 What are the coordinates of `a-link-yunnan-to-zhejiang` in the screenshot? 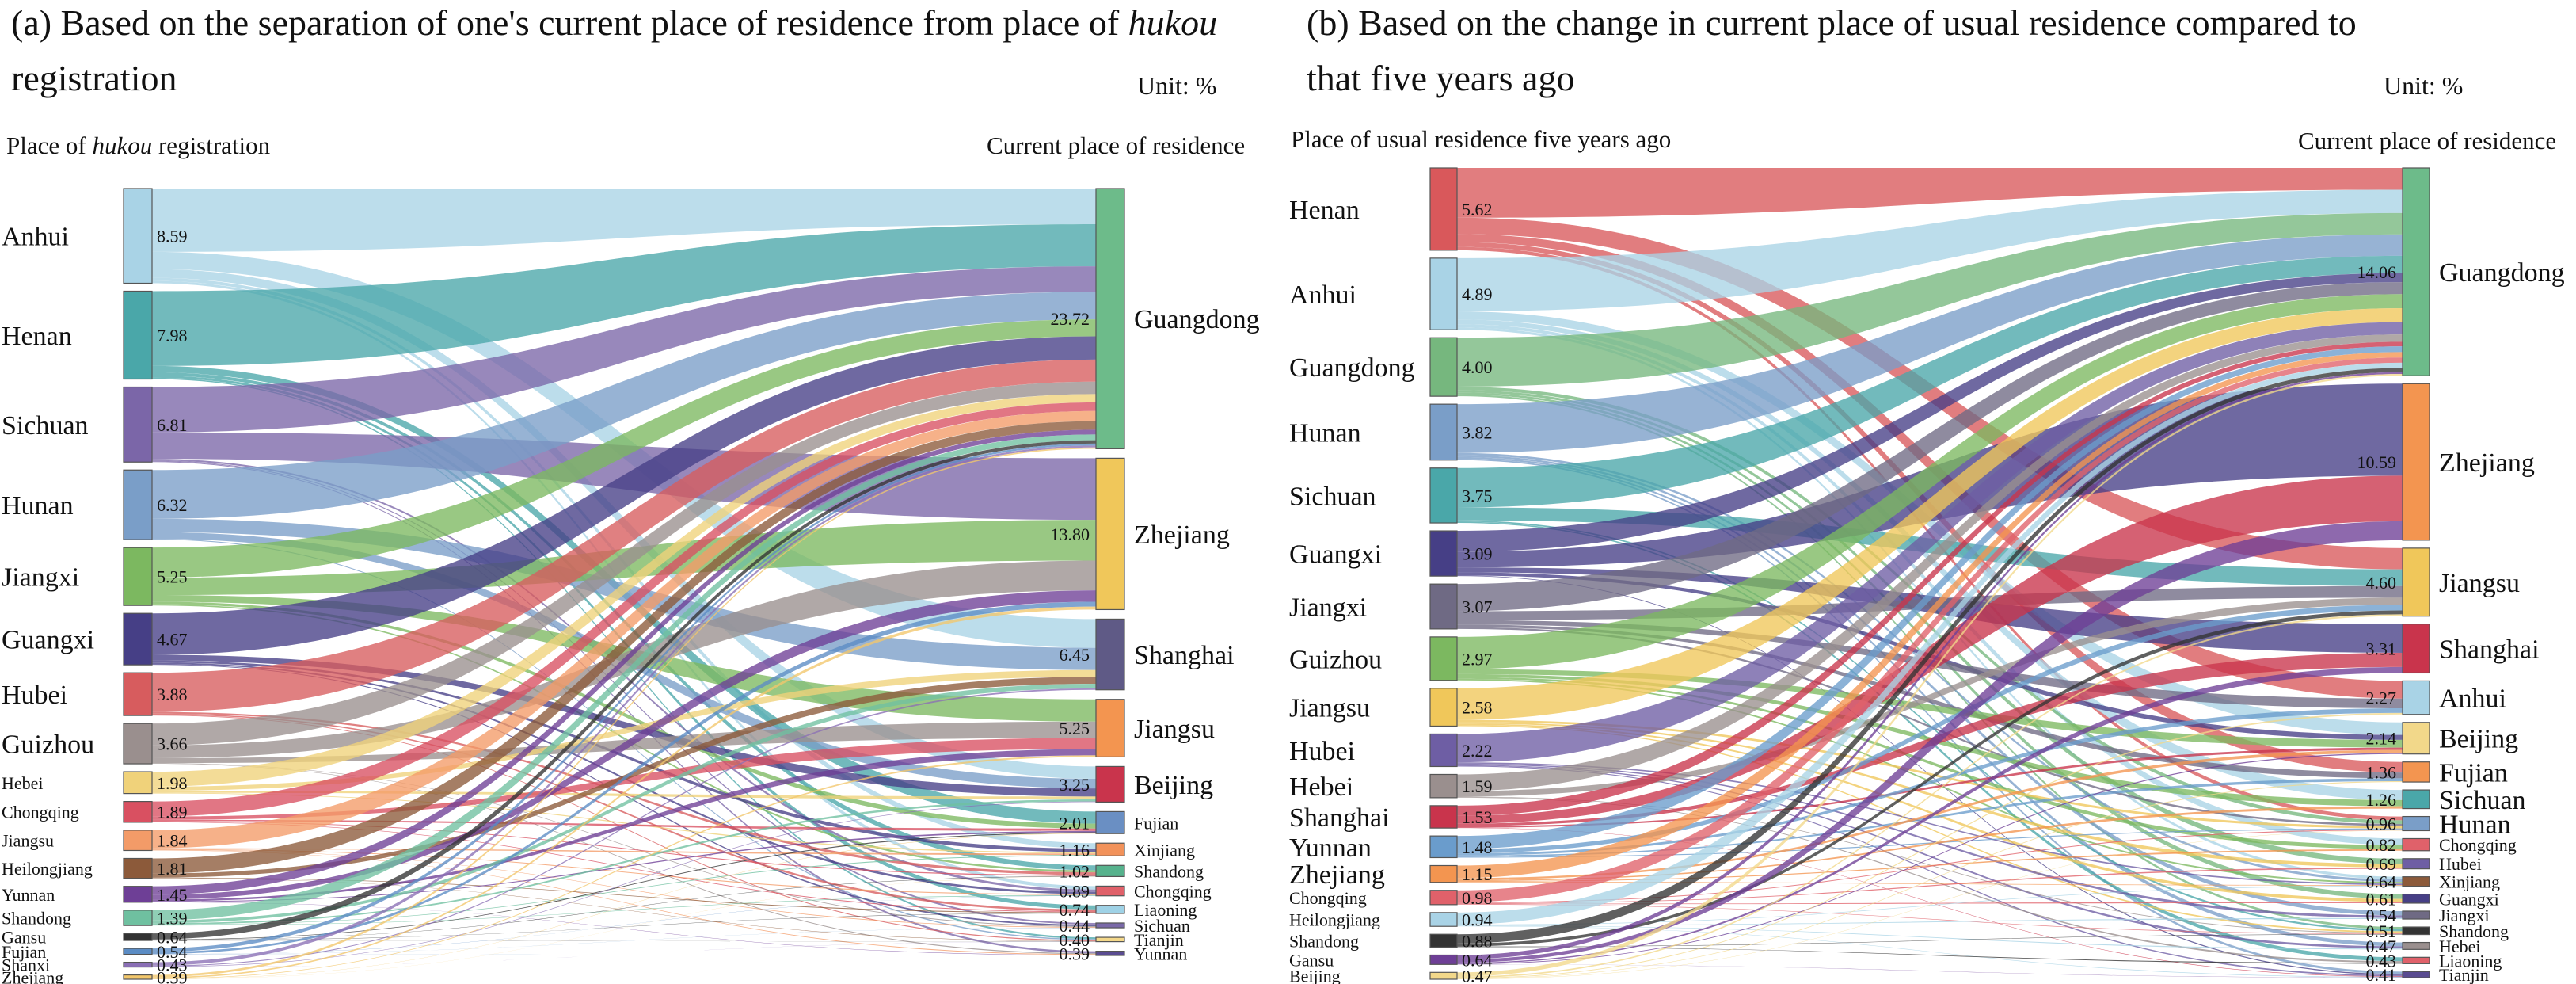 It's located at (624, 745).